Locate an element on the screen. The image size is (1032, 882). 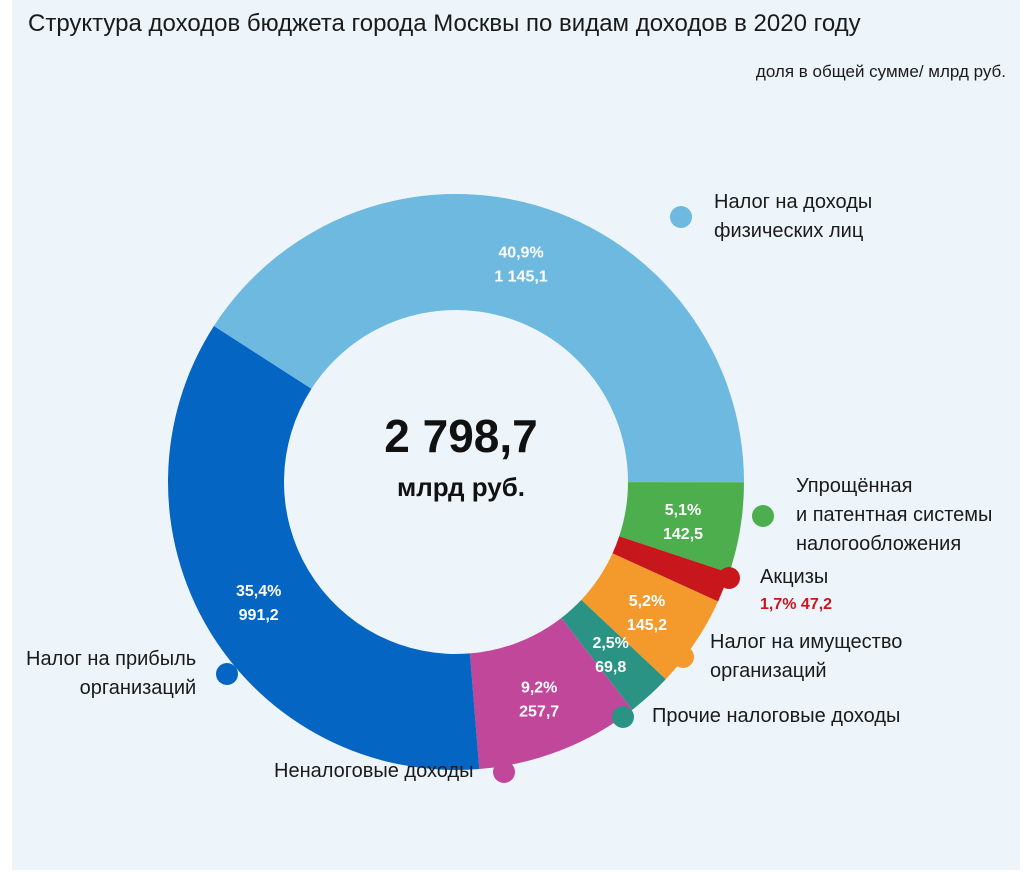
legend-item-nenalog: Неналоговые доходы is located at coordinates (395, 771).